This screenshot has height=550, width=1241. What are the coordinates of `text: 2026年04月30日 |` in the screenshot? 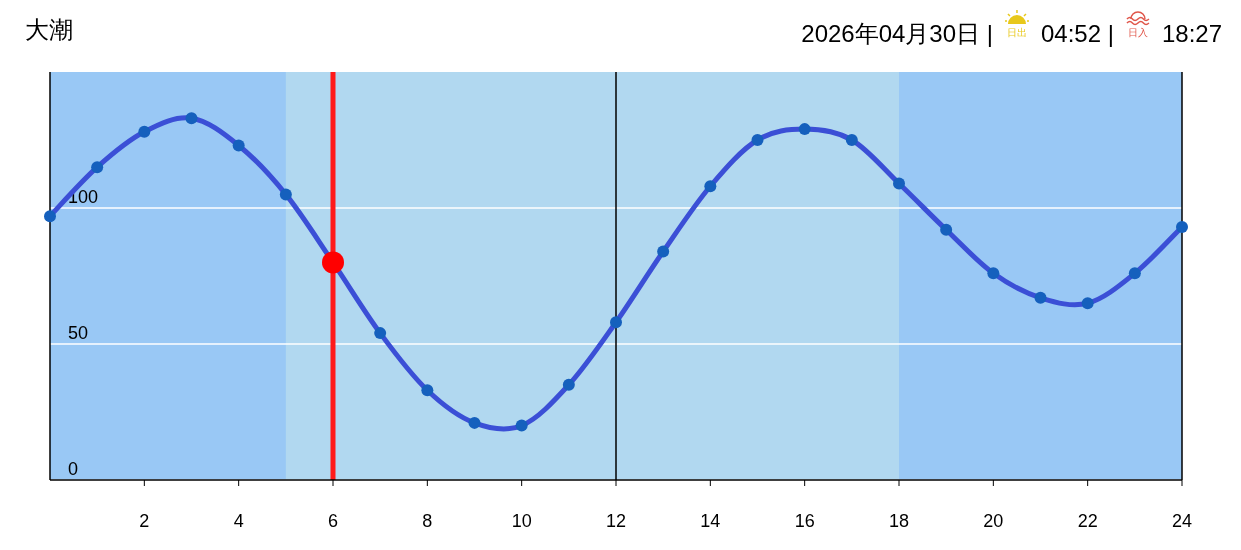 It's located at (897, 33).